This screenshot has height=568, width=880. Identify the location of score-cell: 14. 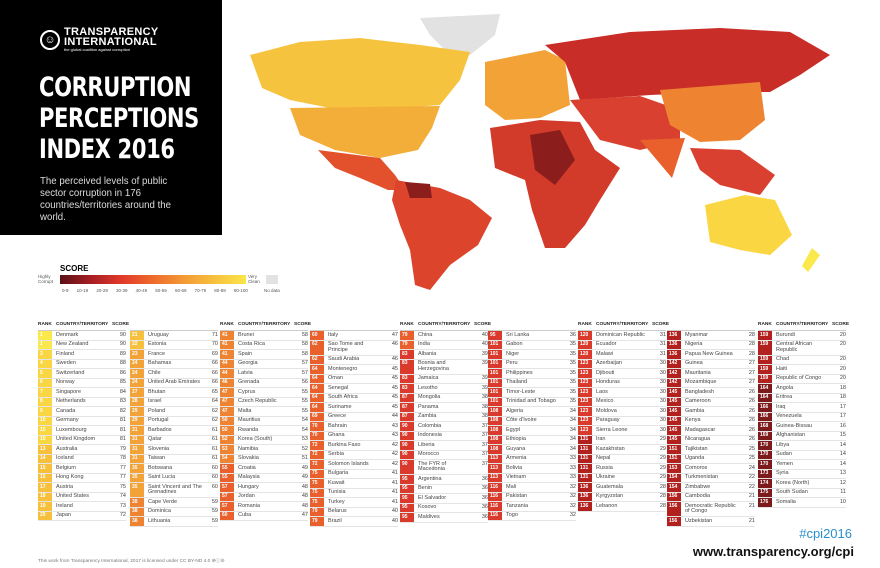
(842, 454).